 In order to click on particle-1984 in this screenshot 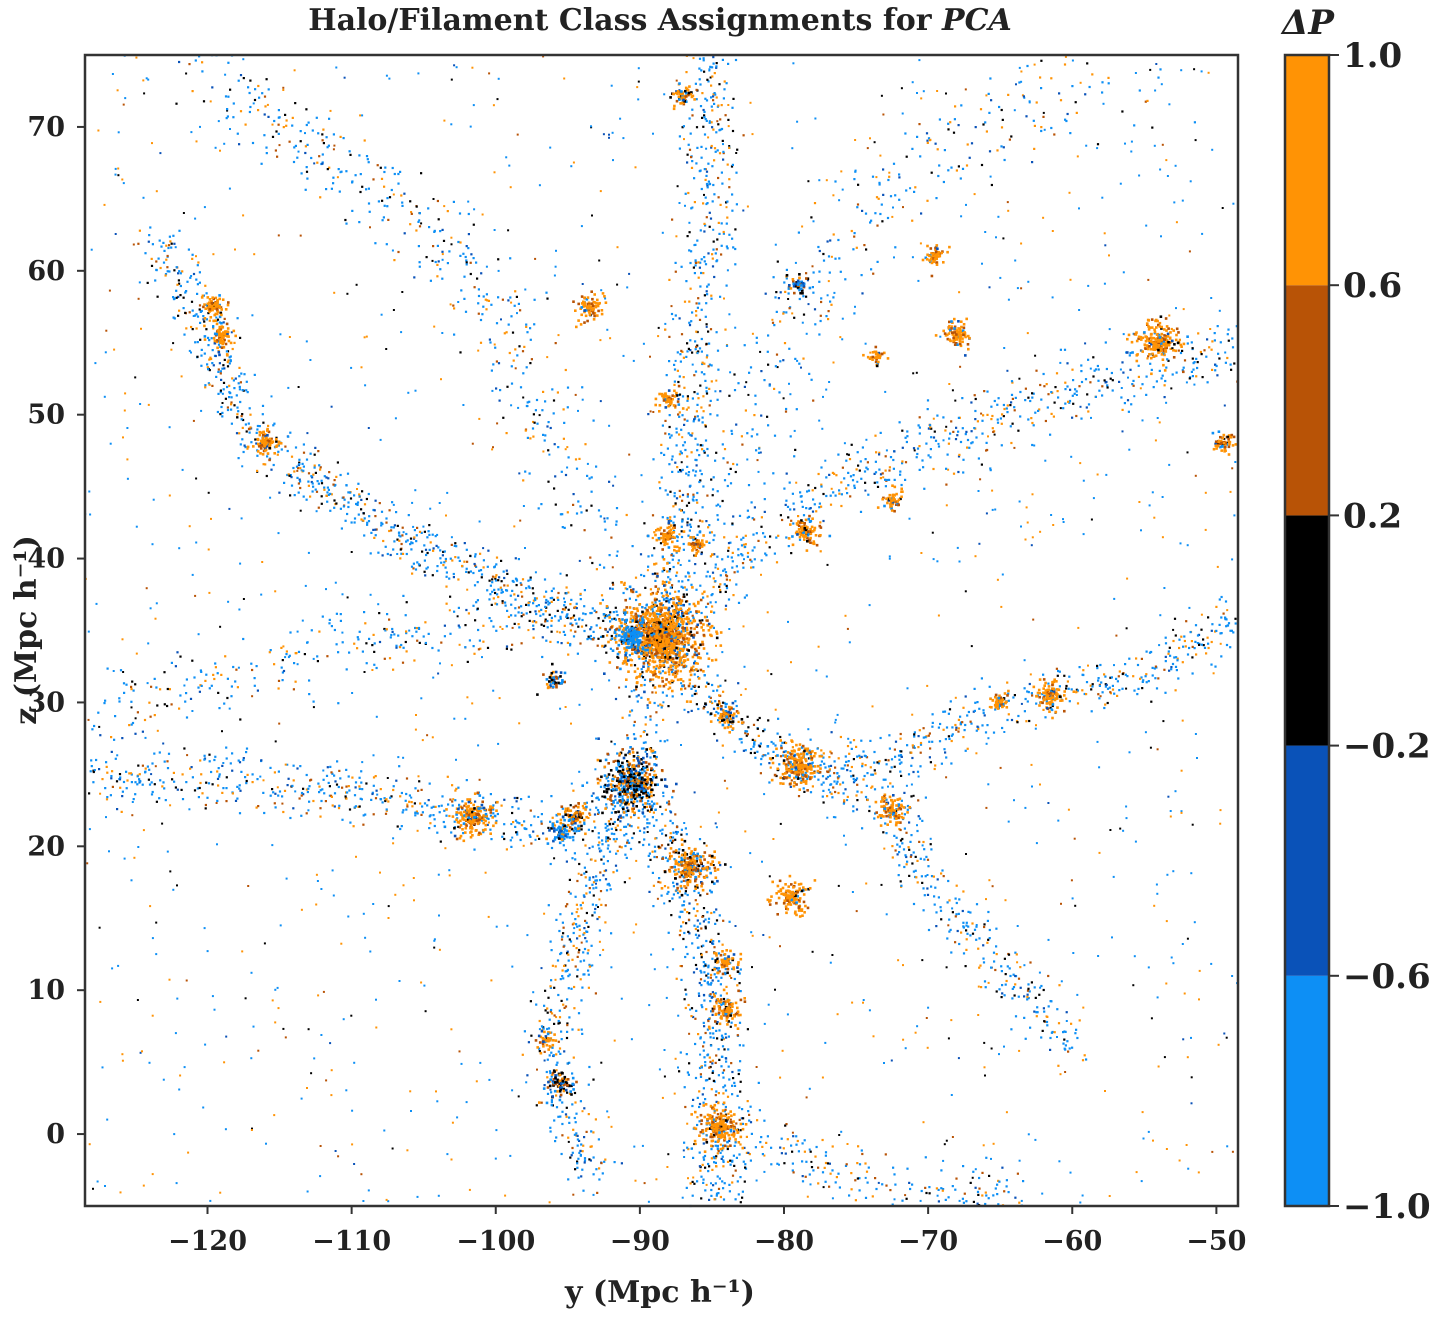, I will do `click(506, 590)`.